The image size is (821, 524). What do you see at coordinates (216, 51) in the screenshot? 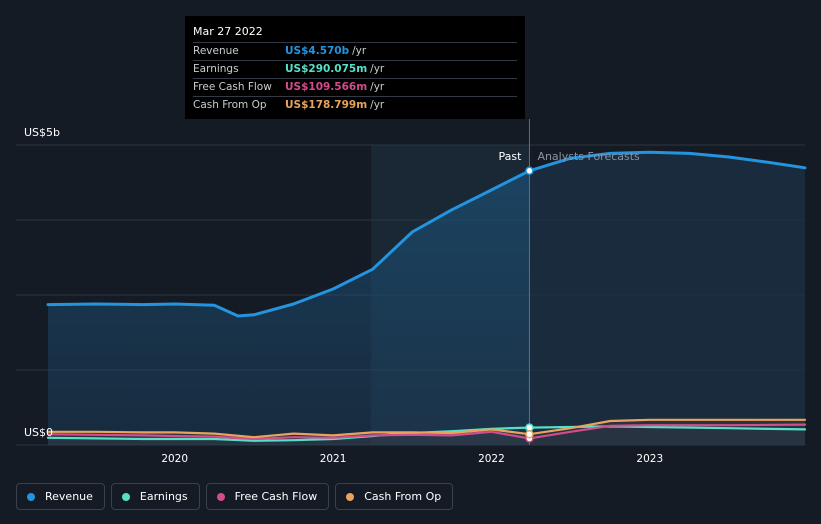
I see `tooltip-label: Revenue` at bounding box center [216, 51].